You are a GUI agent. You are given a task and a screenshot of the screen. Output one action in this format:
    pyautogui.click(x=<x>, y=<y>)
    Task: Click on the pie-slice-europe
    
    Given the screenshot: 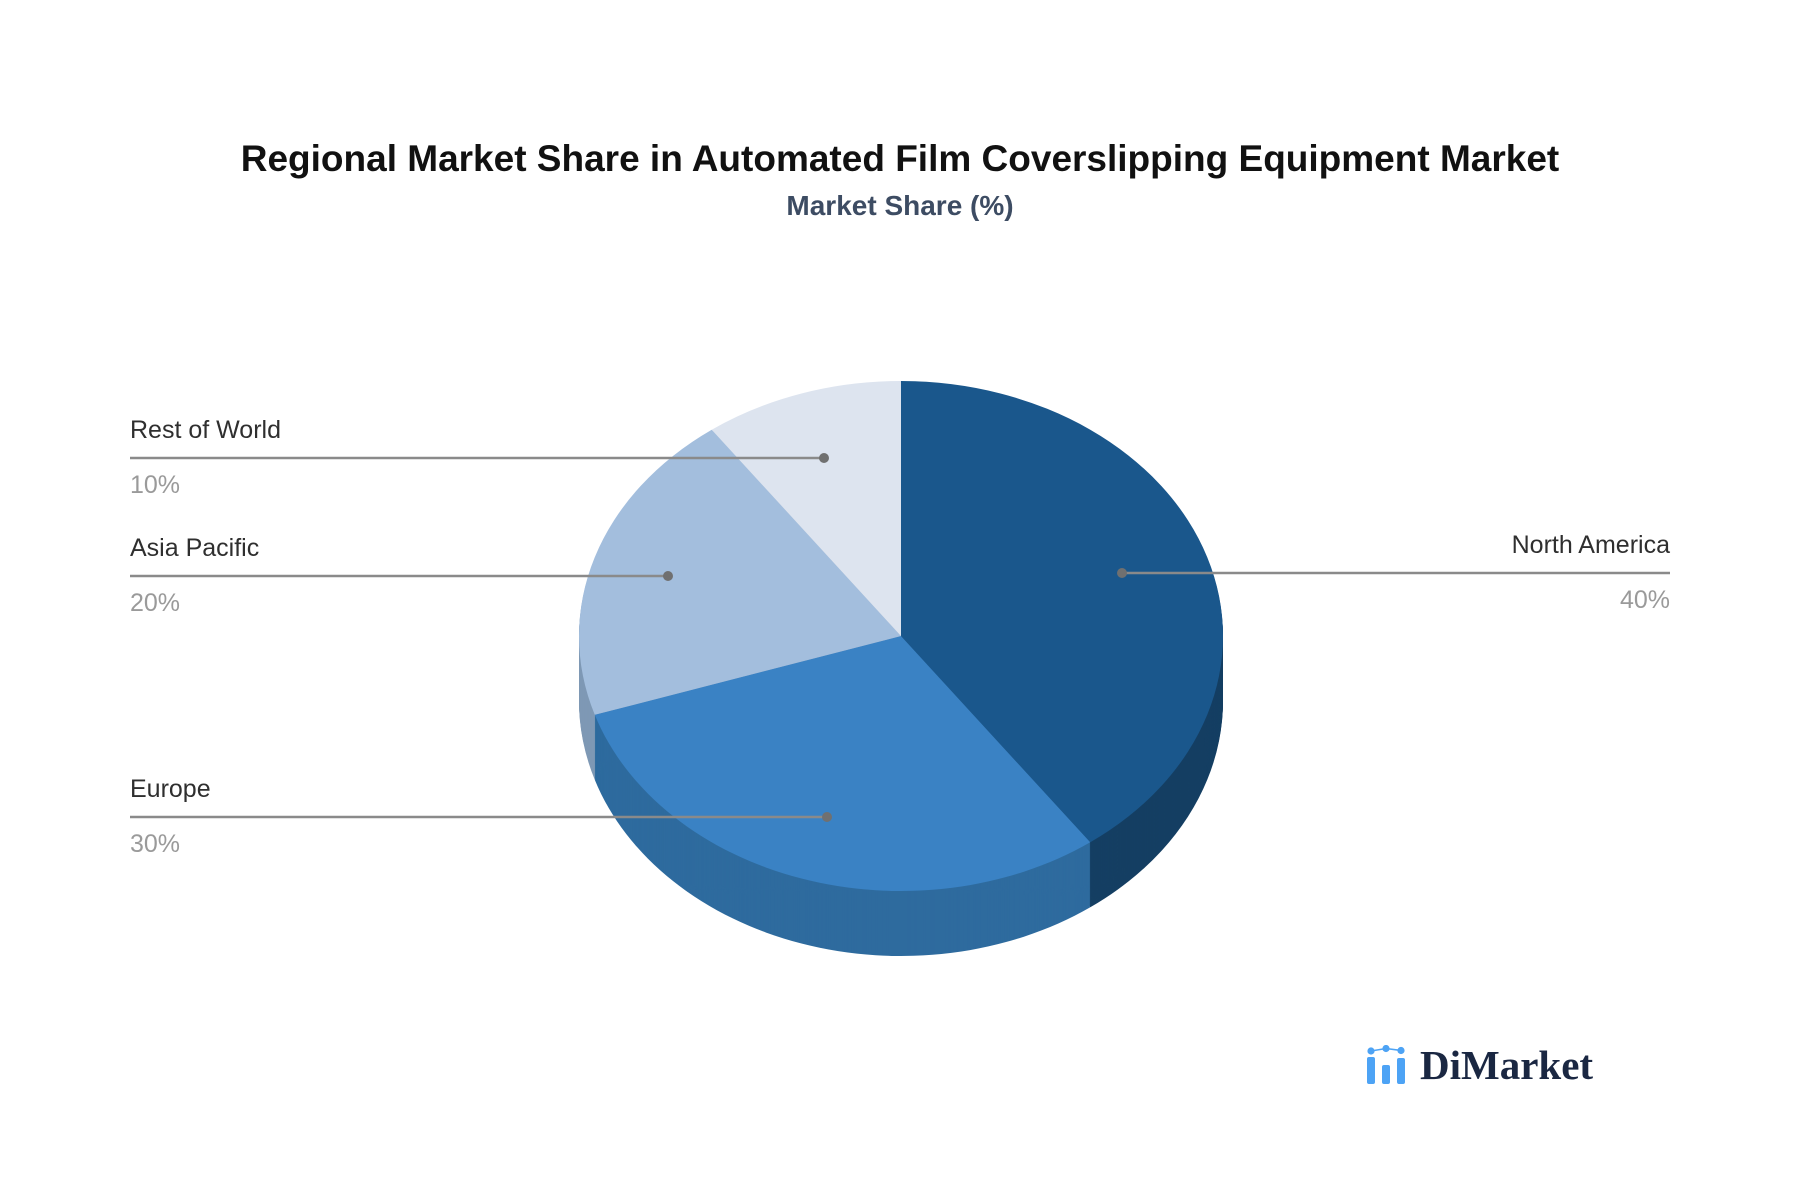 What is the action you would take?
    pyautogui.click(x=842, y=763)
    